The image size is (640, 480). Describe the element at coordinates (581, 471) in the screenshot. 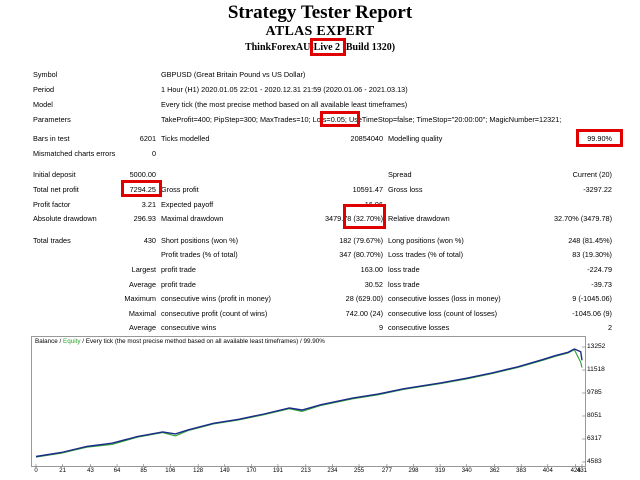

I see `x-tick-label: 431` at that location.